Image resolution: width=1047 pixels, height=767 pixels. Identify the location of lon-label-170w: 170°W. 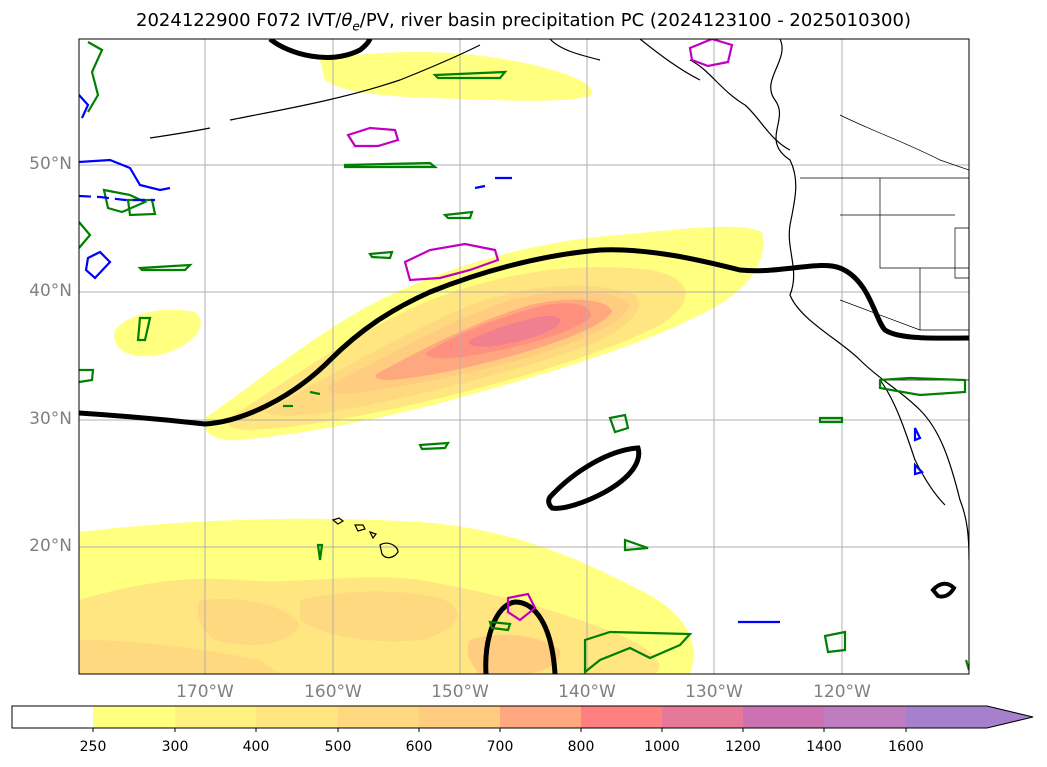
(205, 692).